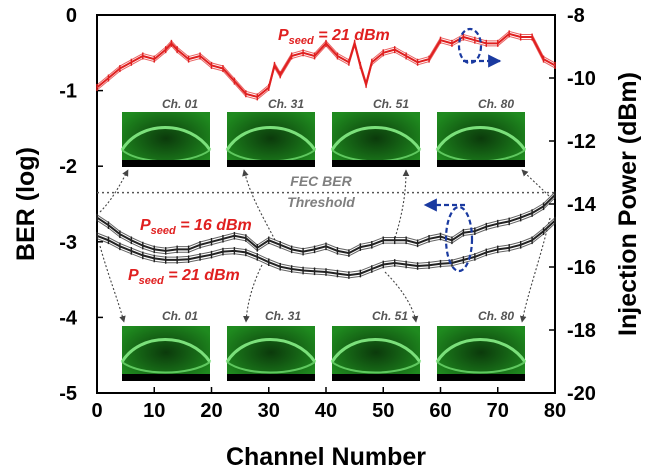 The image size is (652, 470). Describe the element at coordinates (326, 411) in the screenshot. I see `x-tick-label: 40` at that location.